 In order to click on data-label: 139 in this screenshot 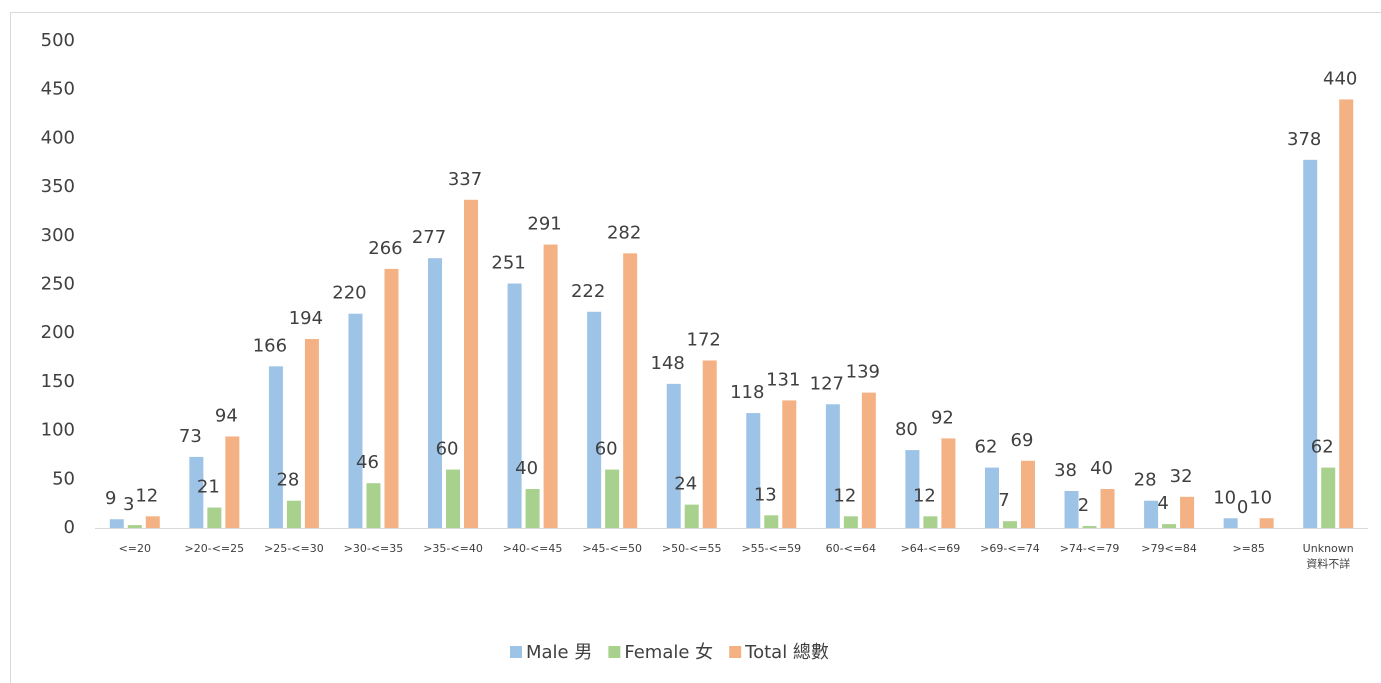, I will do `click(863, 372)`.